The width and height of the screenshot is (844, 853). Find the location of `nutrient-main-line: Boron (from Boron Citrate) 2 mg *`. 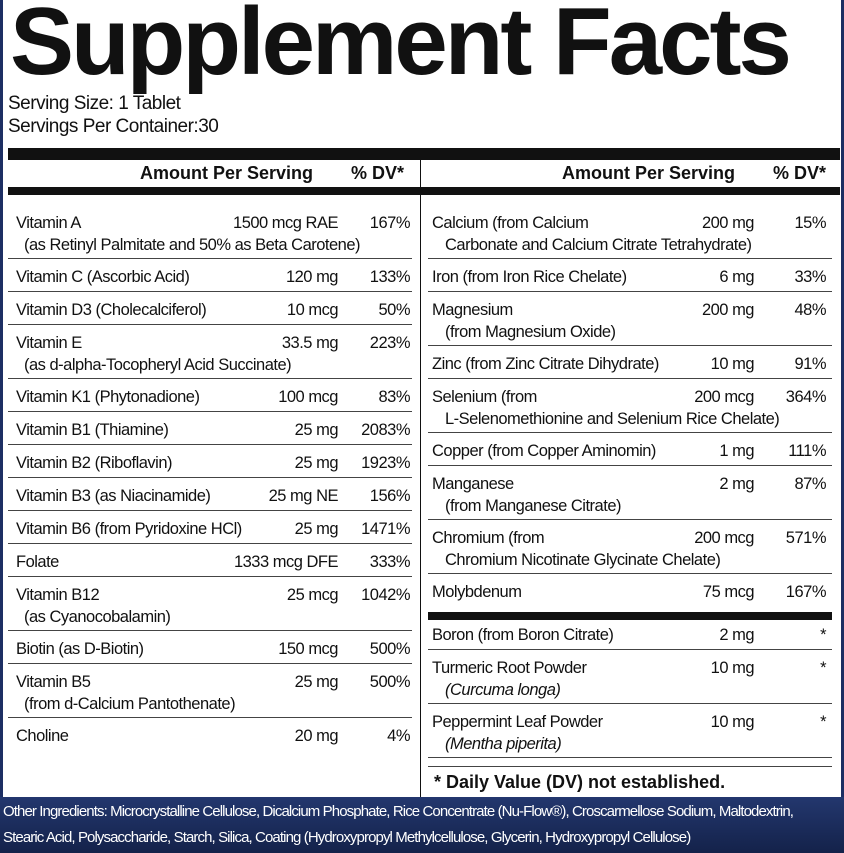

nutrient-main-line: Boron (from Boron Citrate) 2 mg * is located at coordinates (629, 635).